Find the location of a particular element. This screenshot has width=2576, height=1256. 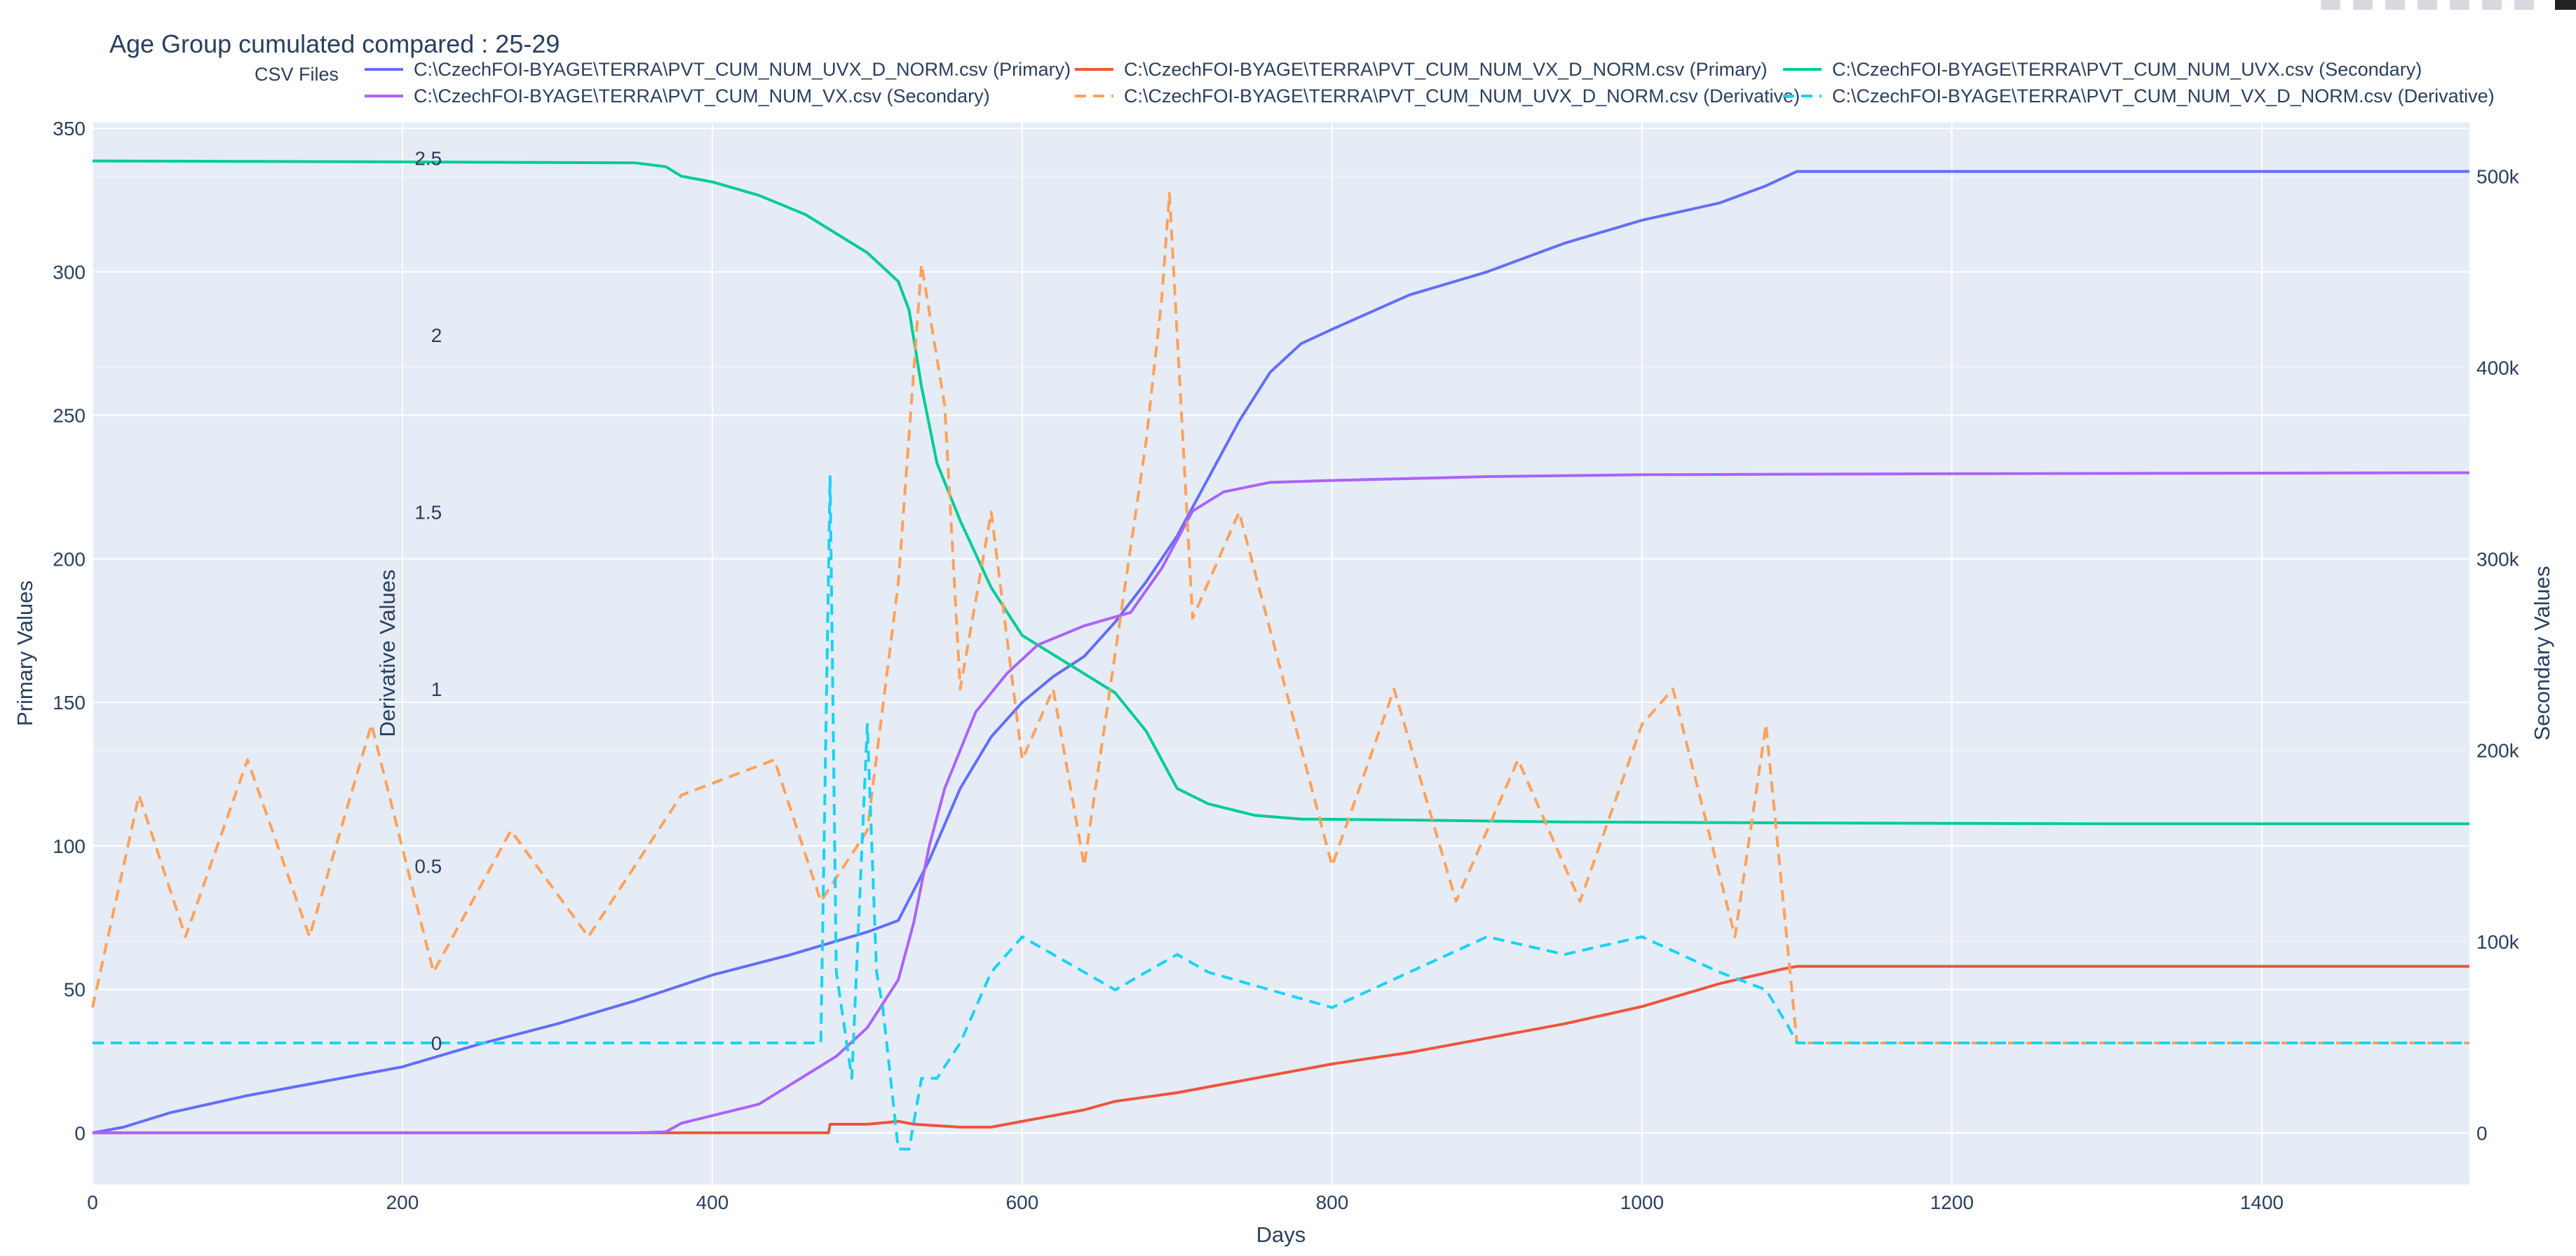

y-derivative-tick-label: 2 is located at coordinates (436, 335).